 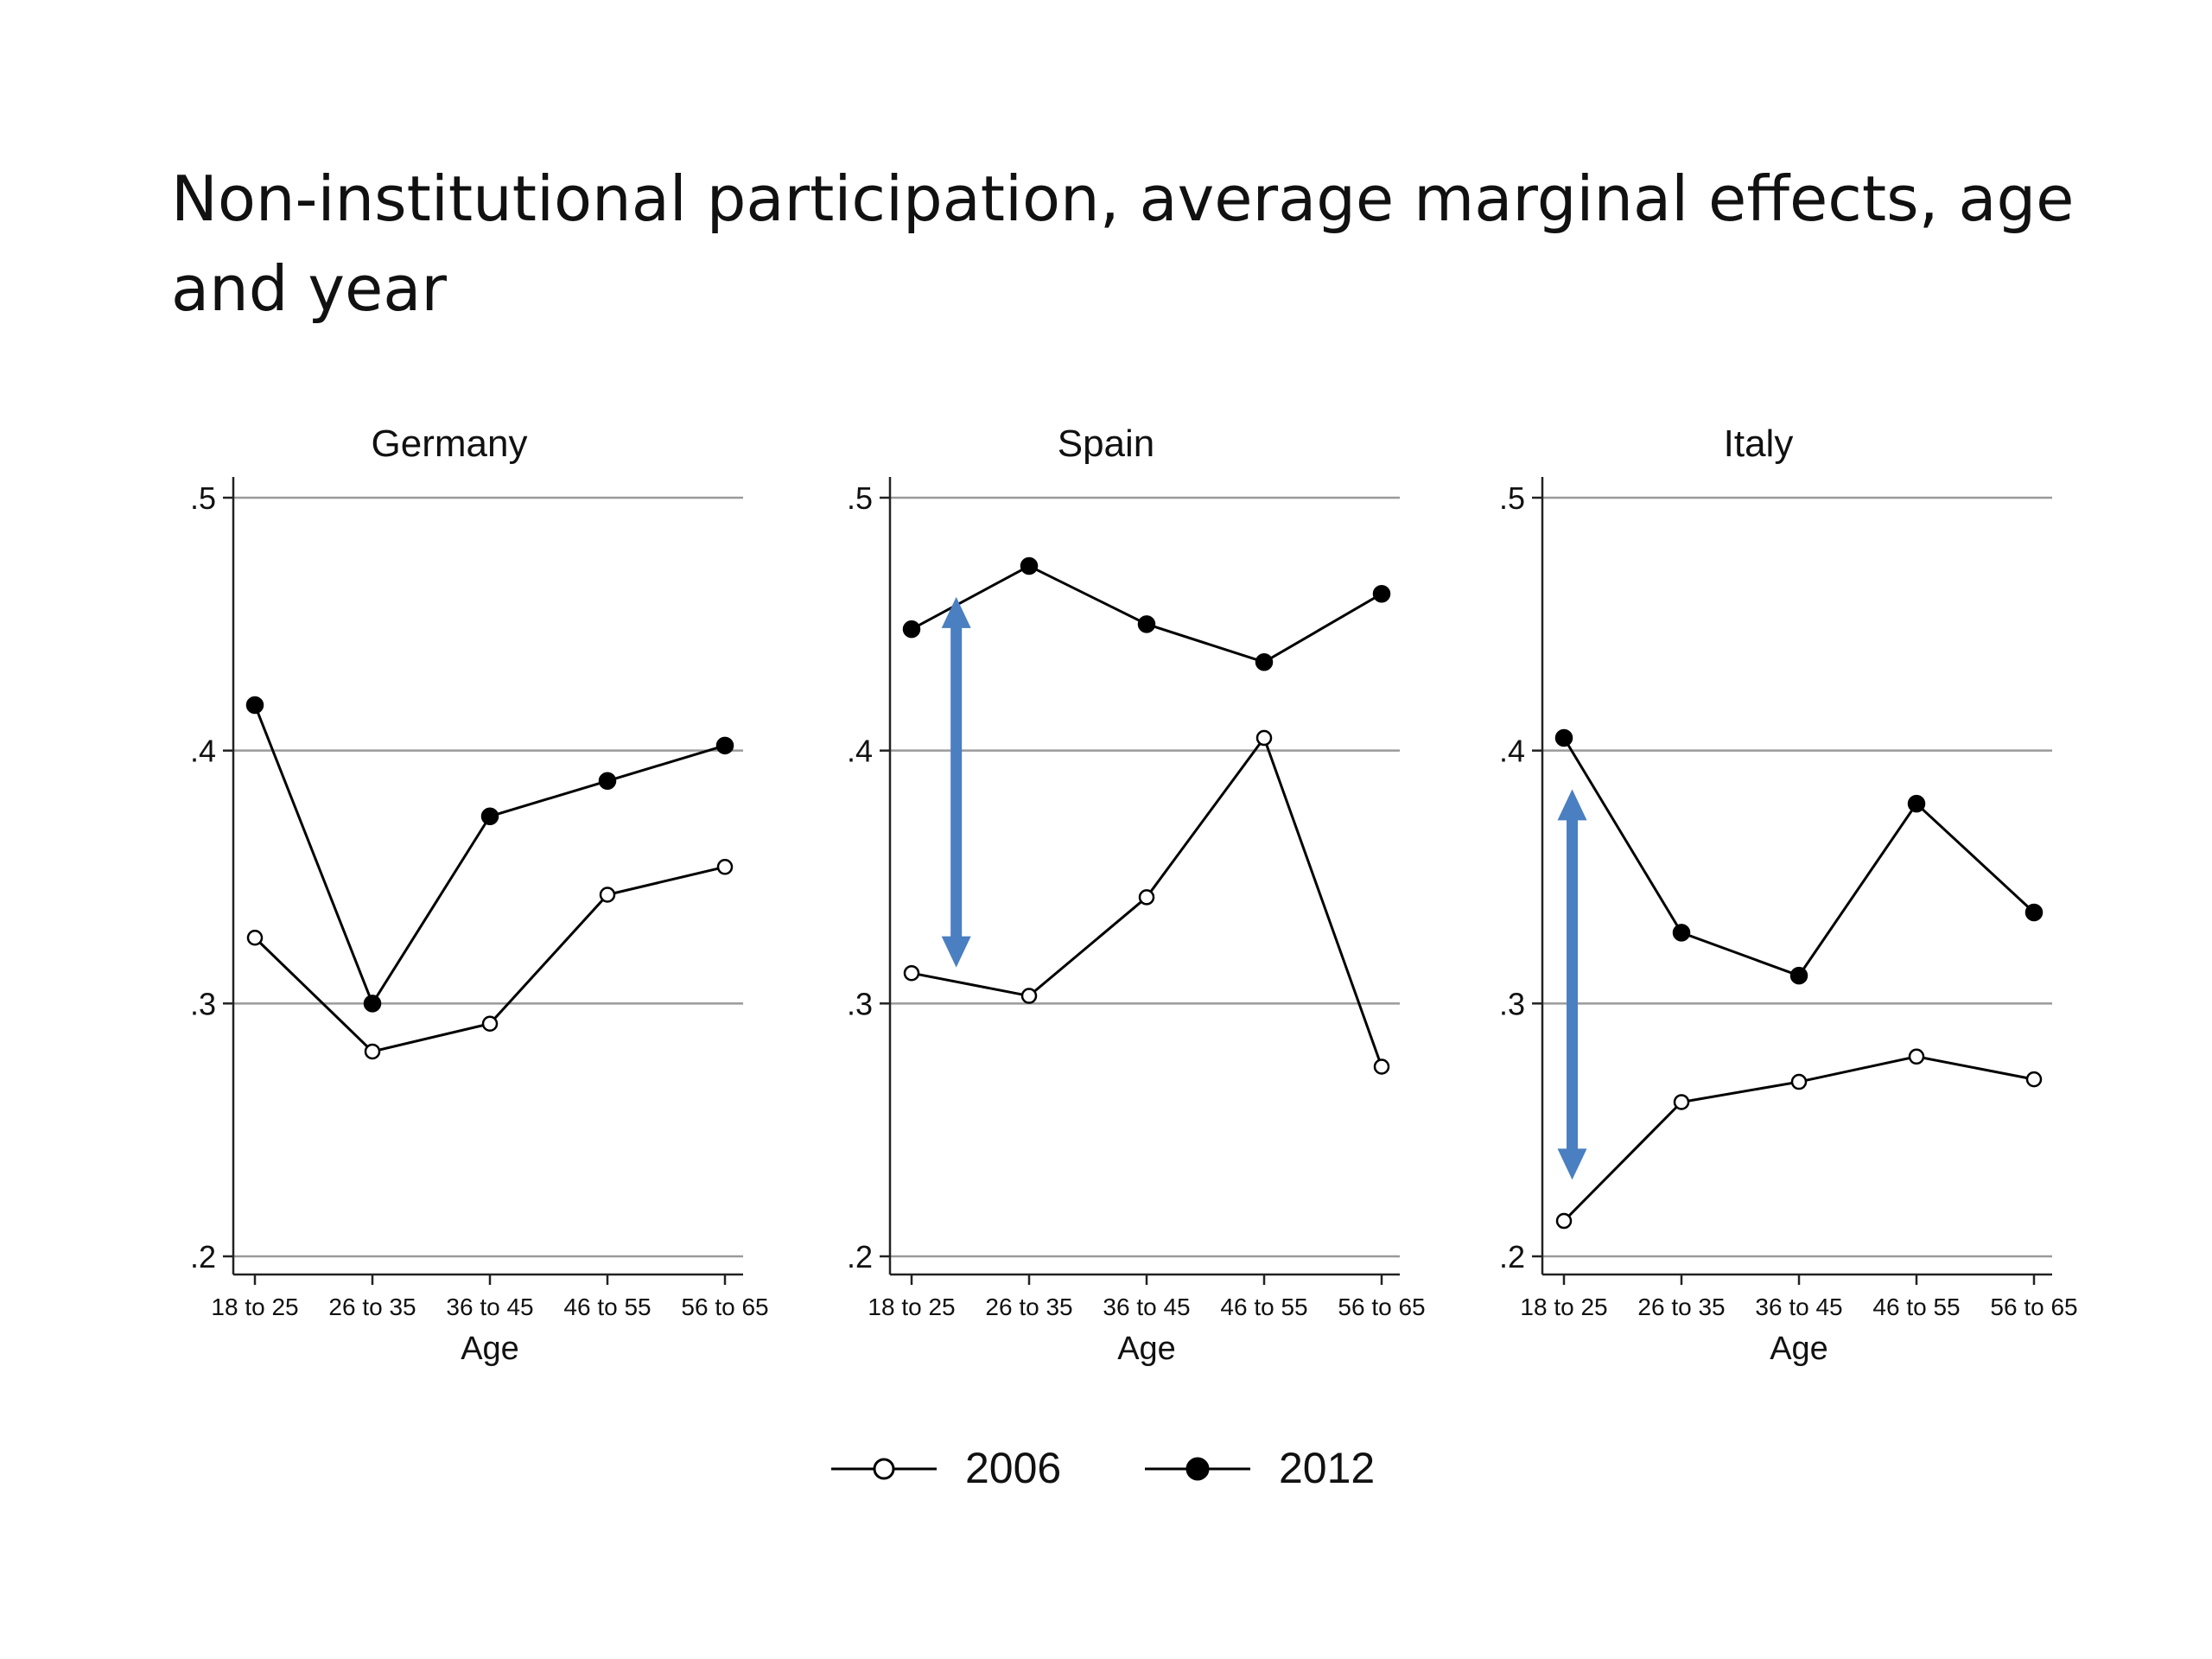 What do you see at coordinates (1759, 444) in the screenshot?
I see `panel-title: Italy` at bounding box center [1759, 444].